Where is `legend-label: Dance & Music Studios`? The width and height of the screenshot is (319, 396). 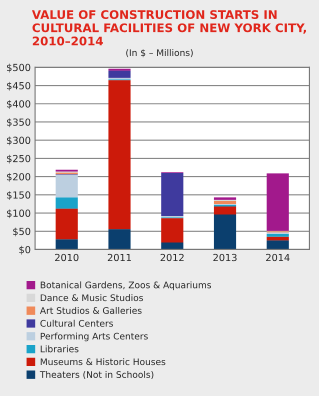 legend-label: Dance & Music Studios is located at coordinates (91, 298).